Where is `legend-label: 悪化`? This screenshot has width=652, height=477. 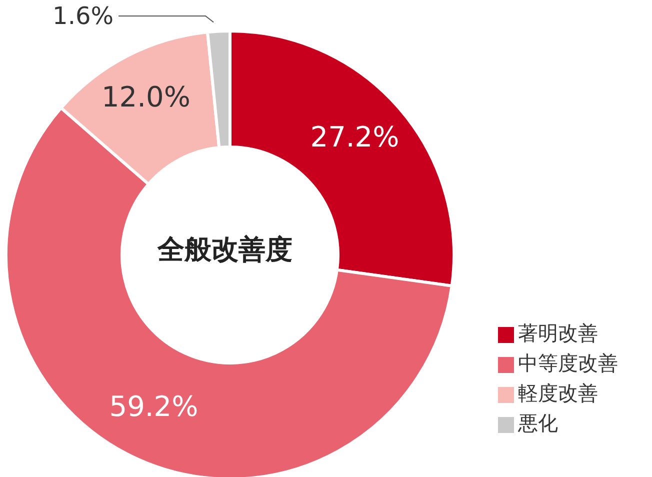 legend-label: 悪化 is located at coordinates (538, 423).